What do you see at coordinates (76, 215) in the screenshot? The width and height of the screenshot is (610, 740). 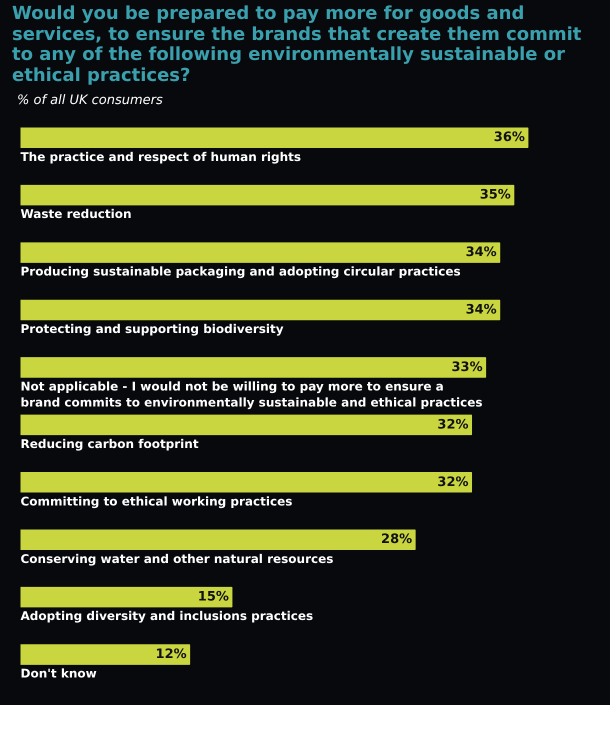 I see `y-tick-label: Waste reduction` at bounding box center [76, 215].